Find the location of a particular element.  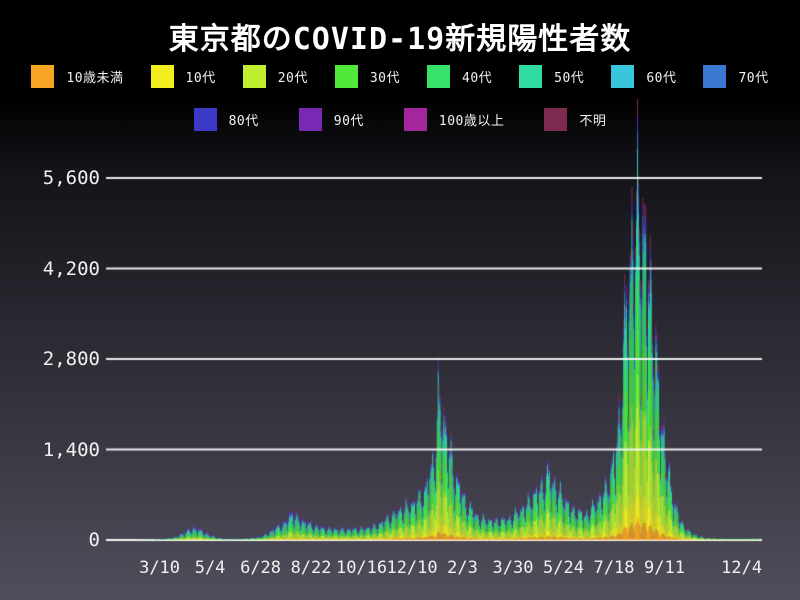

x-tick-label: 10/16 is located at coordinates (361, 568).